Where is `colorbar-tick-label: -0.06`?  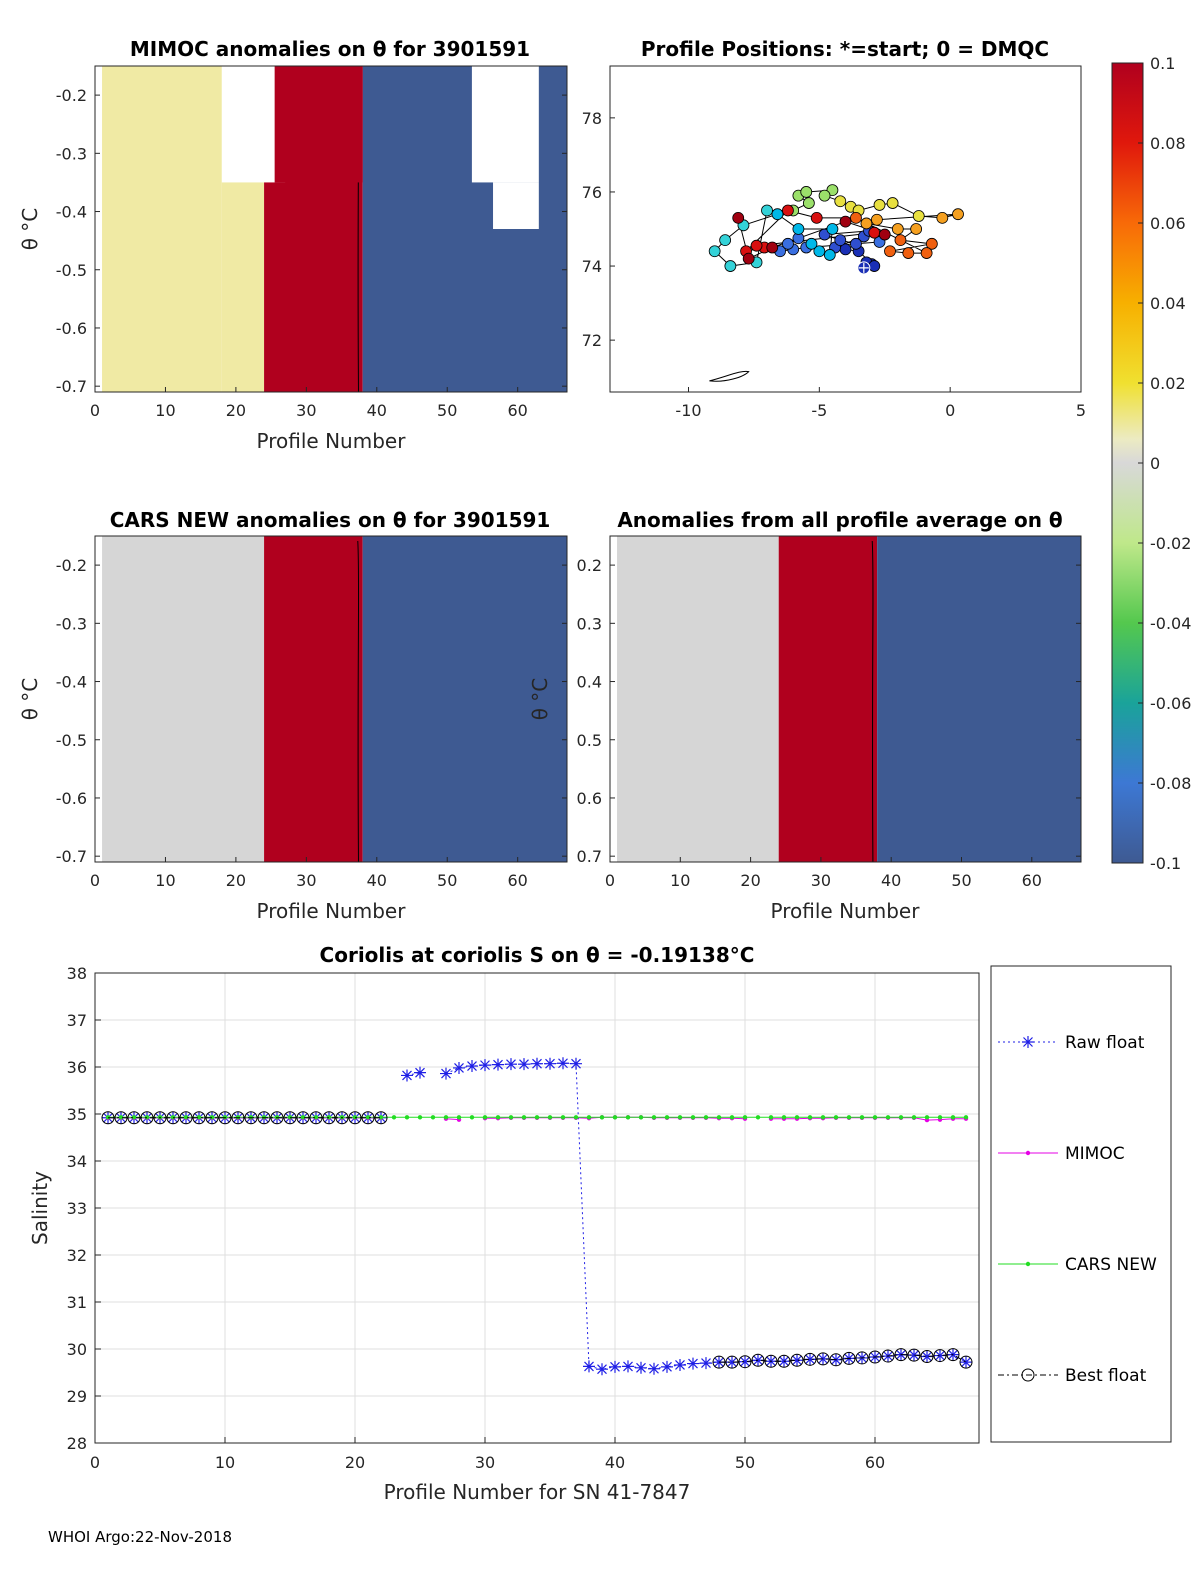
colorbar-tick-label: -0.06 is located at coordinates (1170, 703).